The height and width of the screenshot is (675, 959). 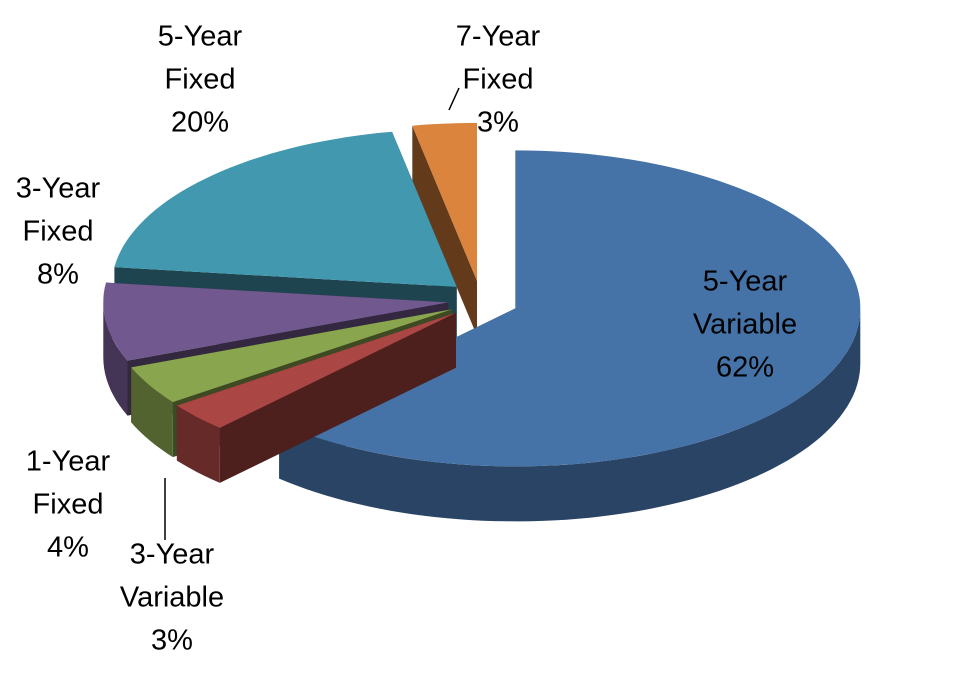 I want to click on value-label: 4%, so click(x=68, y=547).